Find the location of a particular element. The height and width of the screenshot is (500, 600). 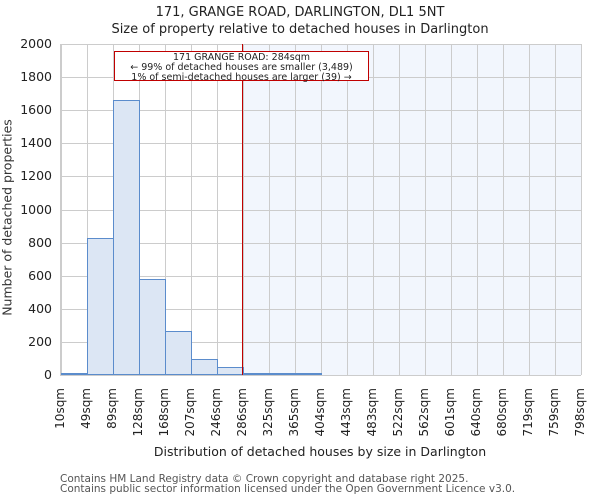

x-tick-label: 522sqm is located at coordinates (398, 412).